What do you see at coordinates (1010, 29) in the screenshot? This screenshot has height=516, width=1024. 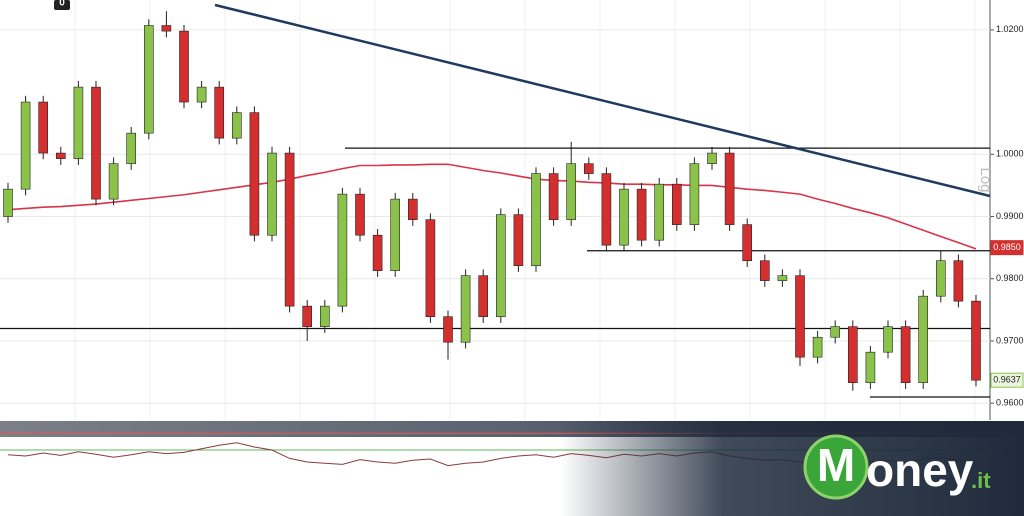 I see `y-tick-label: 1.0200` at bounding box center [1010, 29].